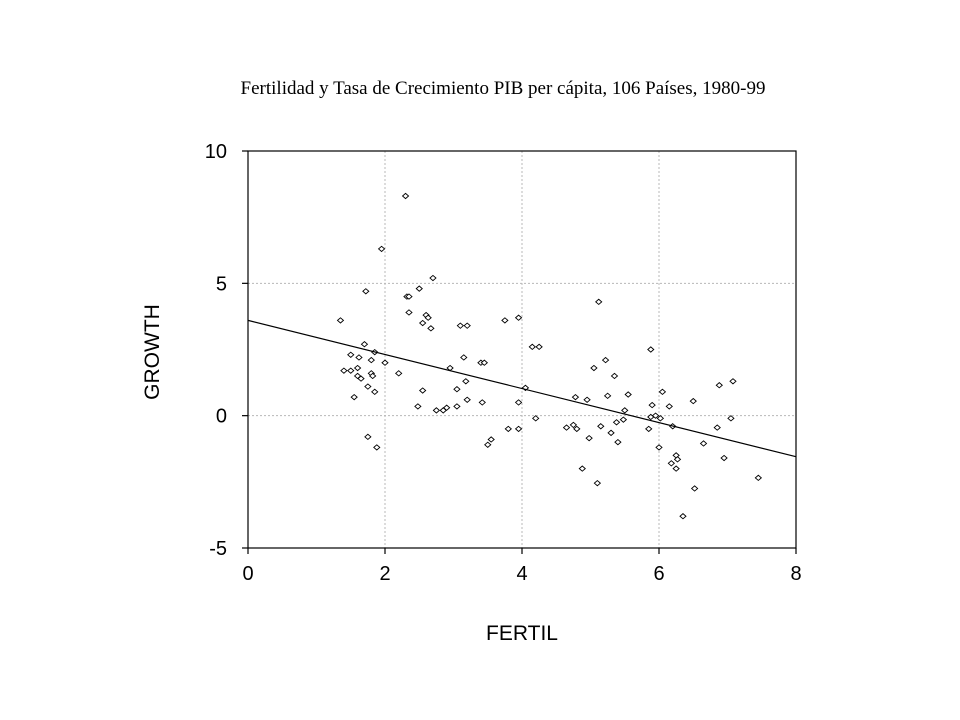  What do you see at coordinates (384, 574) in the screenshot?
I see `x-tick-label: 2` at bounding box center [384, 574].